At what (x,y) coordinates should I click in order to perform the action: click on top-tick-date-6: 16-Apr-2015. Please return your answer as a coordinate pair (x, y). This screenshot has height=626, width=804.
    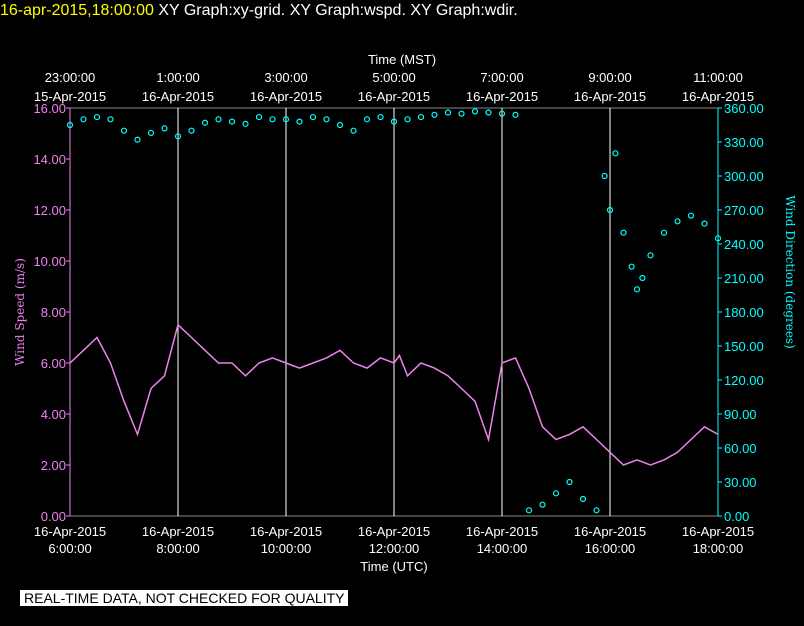
    Looking at the image, I should click on (718, 96).